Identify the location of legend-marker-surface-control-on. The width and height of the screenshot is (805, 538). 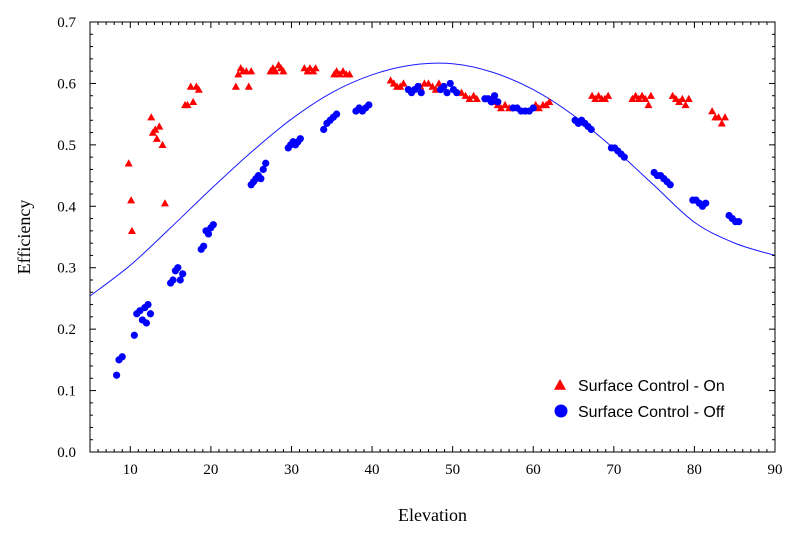
(560, 384).